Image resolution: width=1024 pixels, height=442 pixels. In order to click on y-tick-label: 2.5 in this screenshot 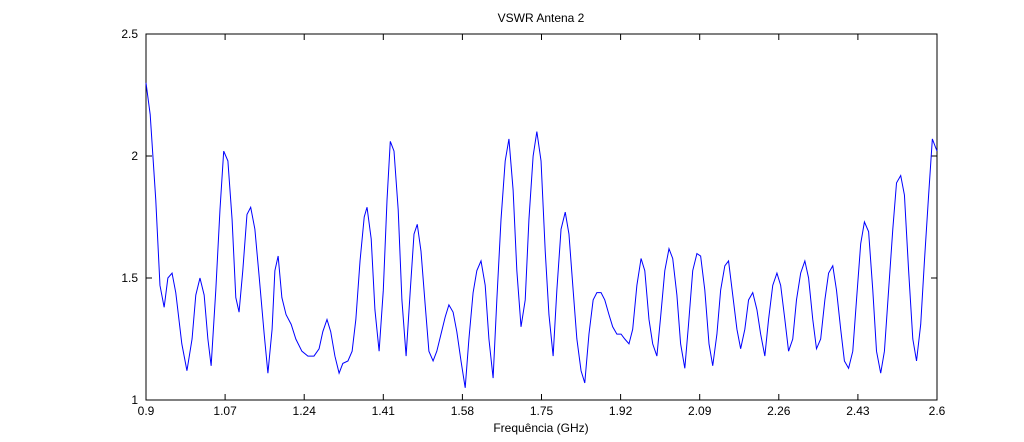, I will do `click(129, 34)`.